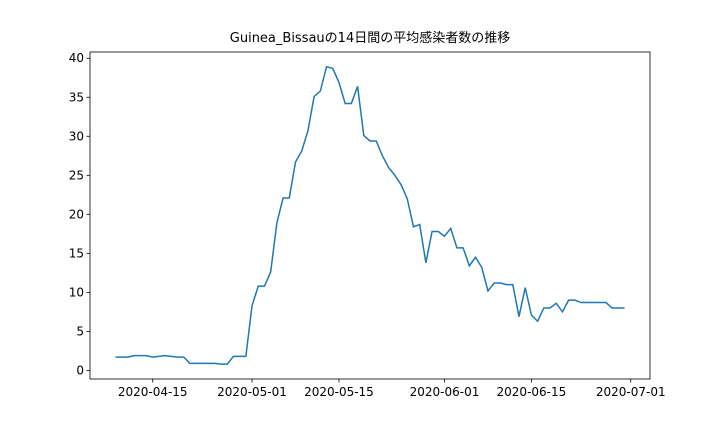 The height and width of the screenshot is (436, 720). Describe the element at coordinates (153, 392) in the screenshot. I see `x-tick-label: 2020-04-15` at that location.